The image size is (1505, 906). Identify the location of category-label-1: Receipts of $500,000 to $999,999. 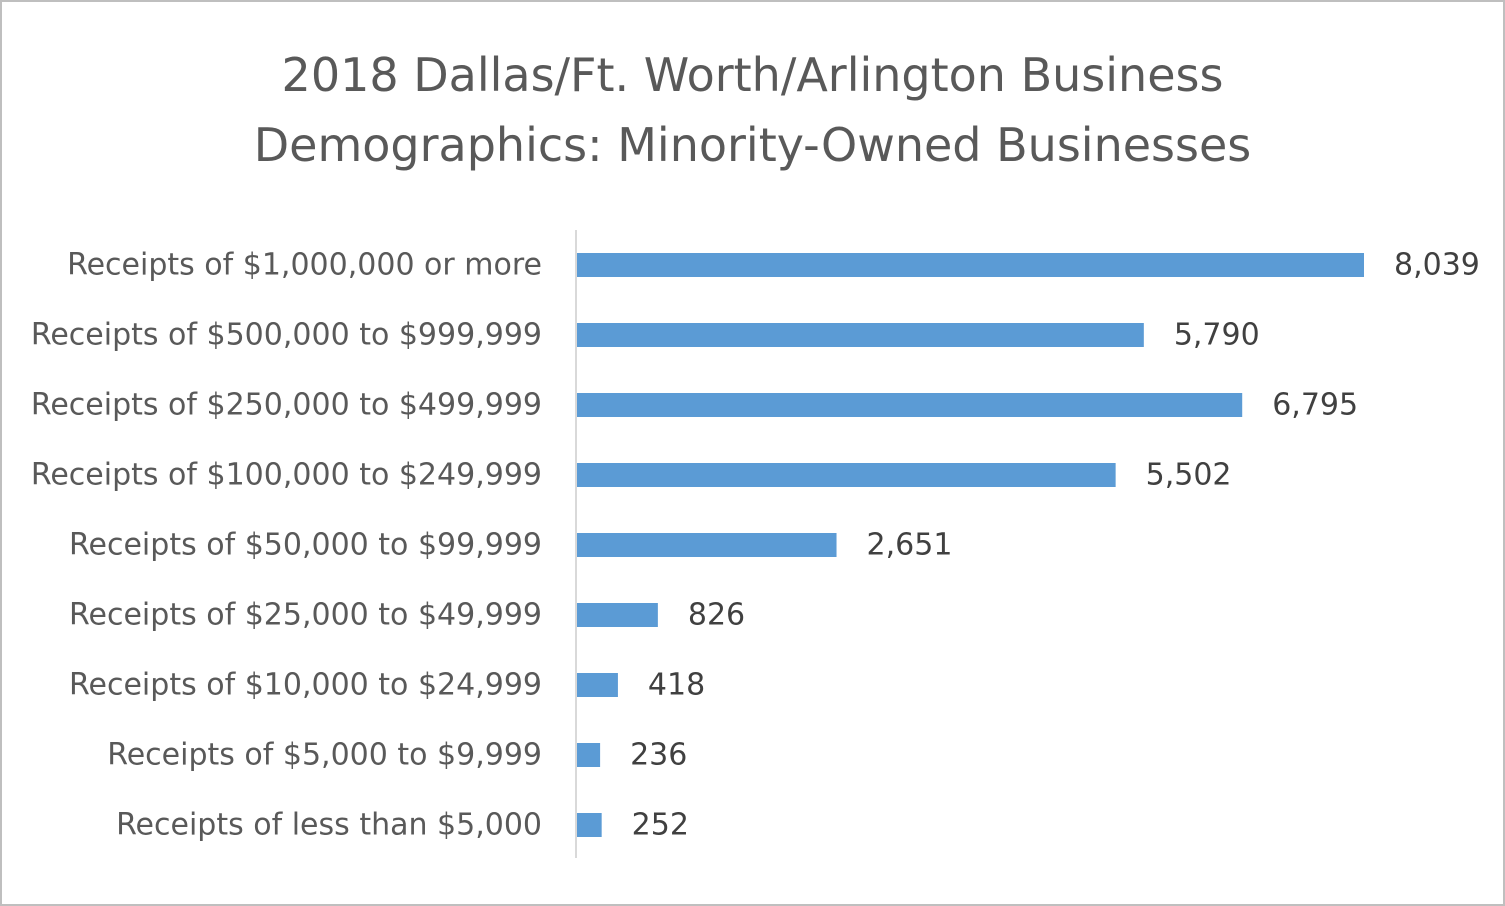
(286, 335).